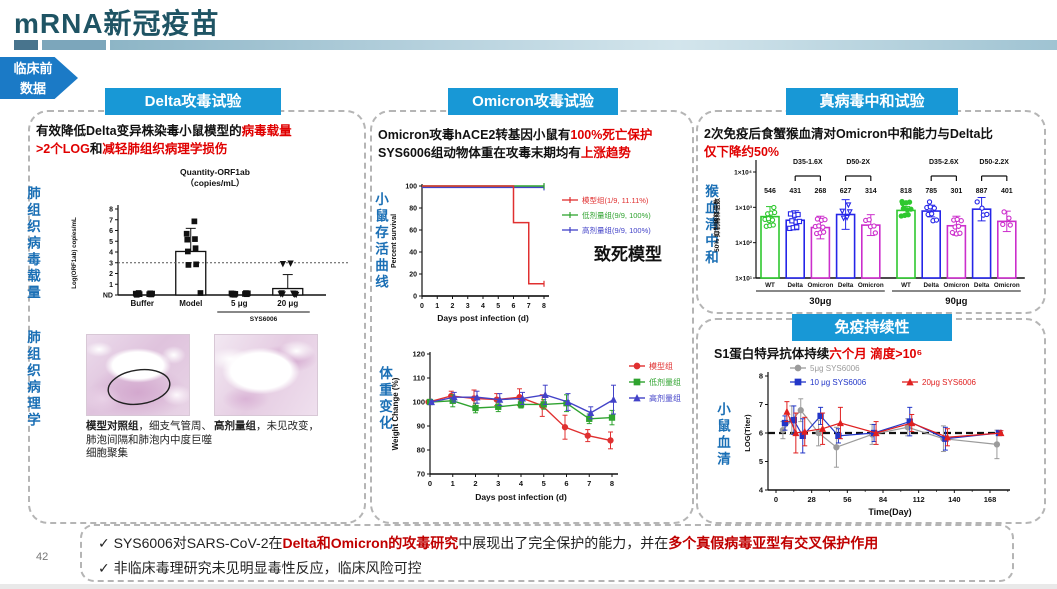 The width and height of the screenshot is (1057, 589). What do you see at coordinates (214, 183) in the screenshot?
I see `svg-text: （copies/mL）` at bounding box center [214, 183].